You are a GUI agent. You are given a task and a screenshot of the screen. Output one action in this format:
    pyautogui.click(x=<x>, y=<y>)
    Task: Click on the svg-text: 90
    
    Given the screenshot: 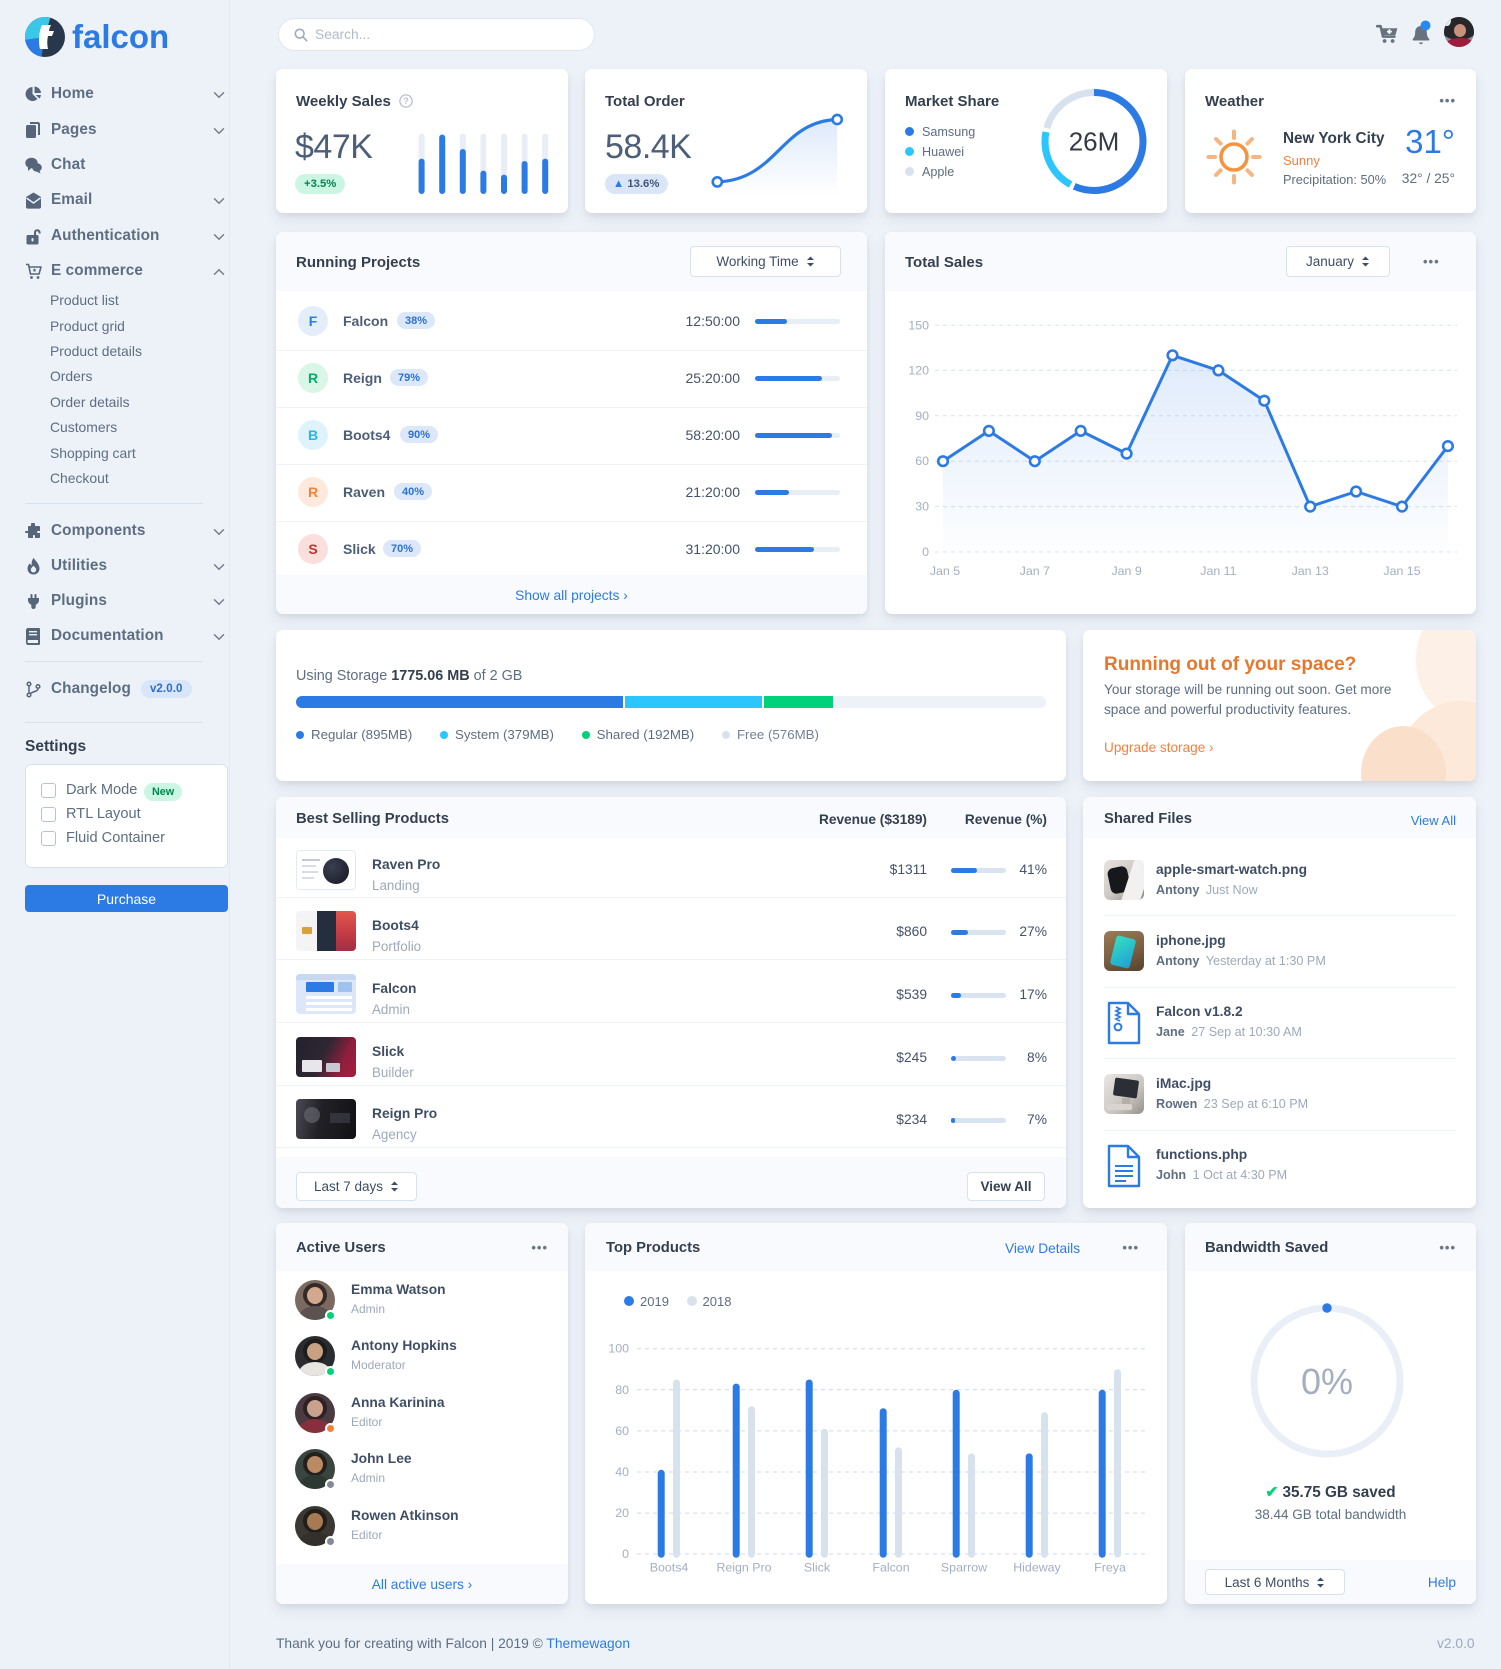 What is the action you would take?
    pyautogui.click(x=922, y=416)
    